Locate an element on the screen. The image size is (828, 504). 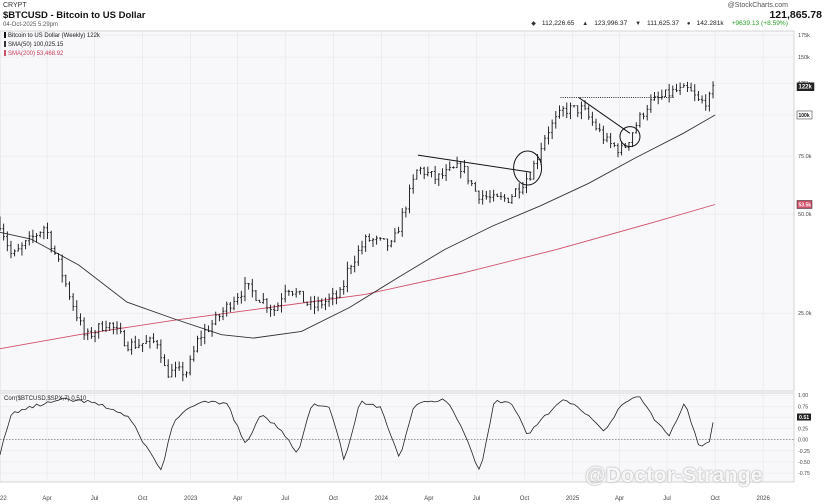
high-marker-icon: ▲ is located at coordinates (585, 24).